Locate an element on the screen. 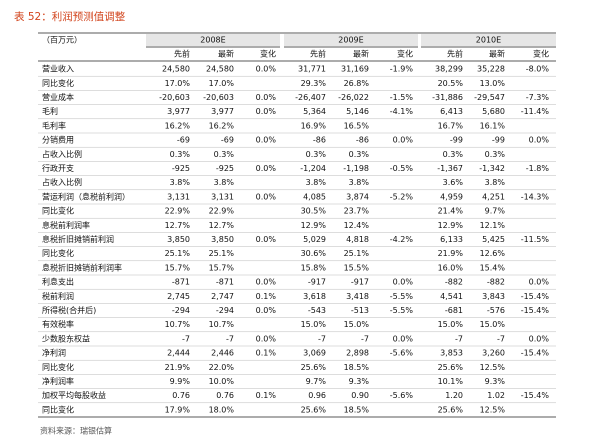  cell: 21.9% is located at coordinates (451, 253).